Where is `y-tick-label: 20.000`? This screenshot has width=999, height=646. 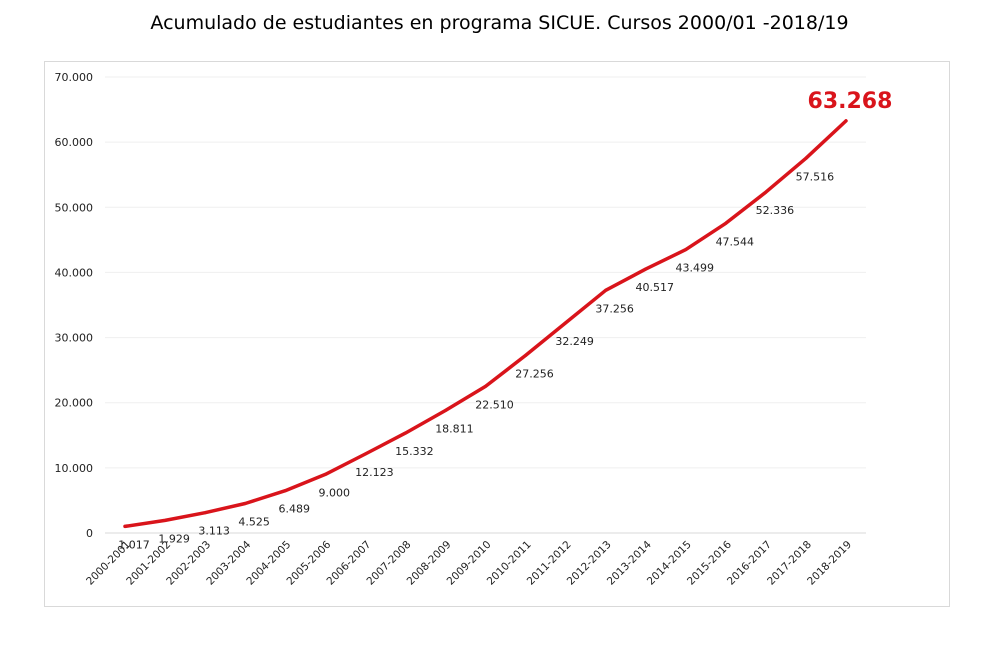 y-tick-label: 20.000 is located at coordinates (74, 403).